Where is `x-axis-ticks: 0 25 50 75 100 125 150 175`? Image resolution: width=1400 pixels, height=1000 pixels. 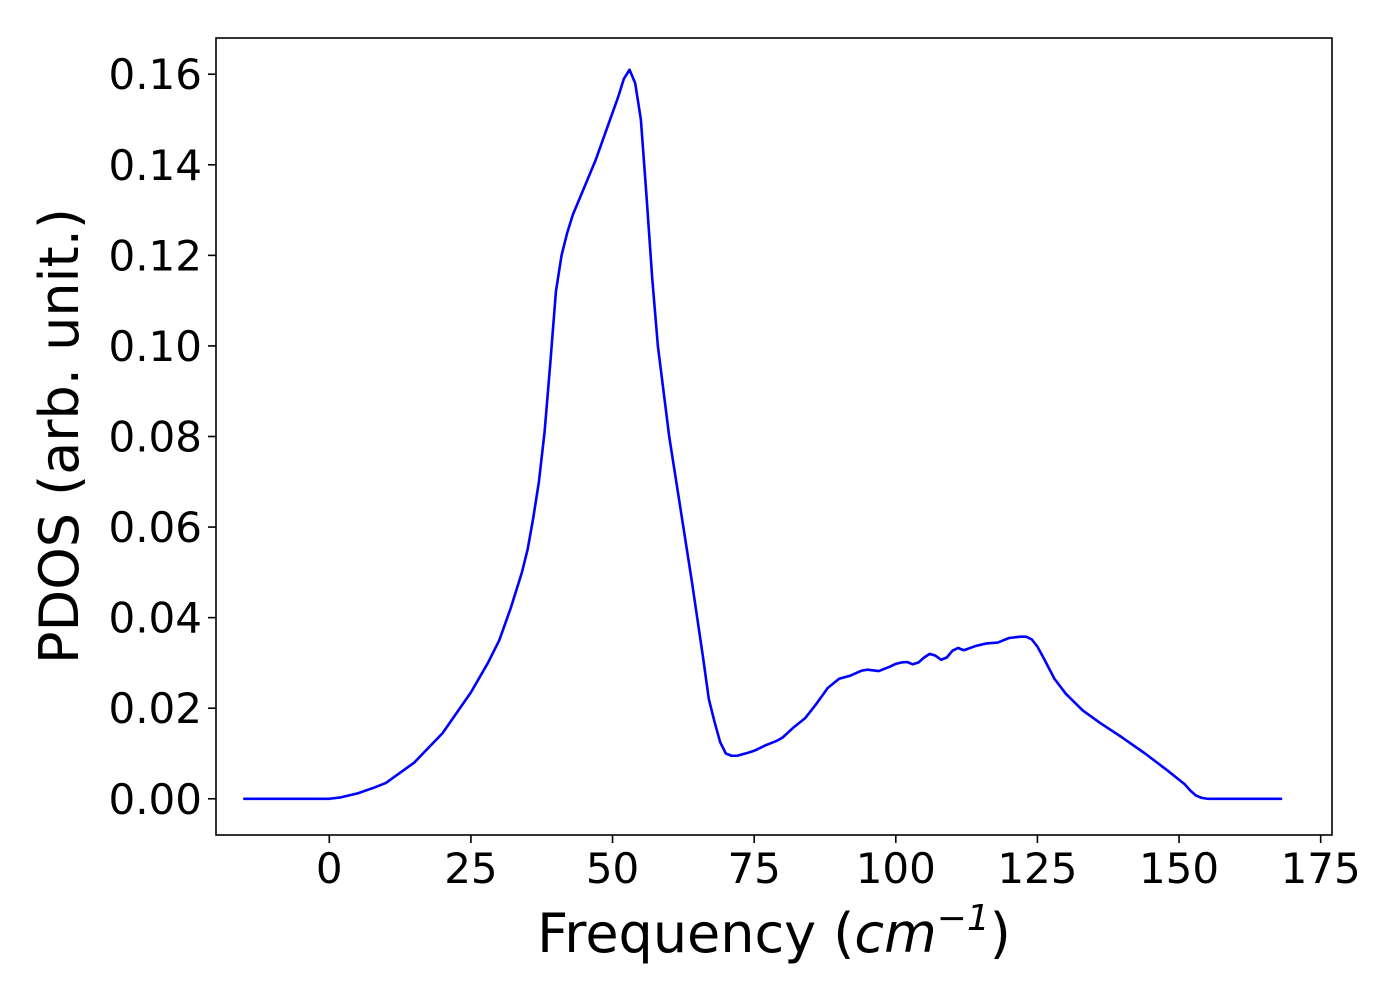 x-axis-ticks: 0 25 50 75 100 125 150 175 is located at coordinates (838, 864).